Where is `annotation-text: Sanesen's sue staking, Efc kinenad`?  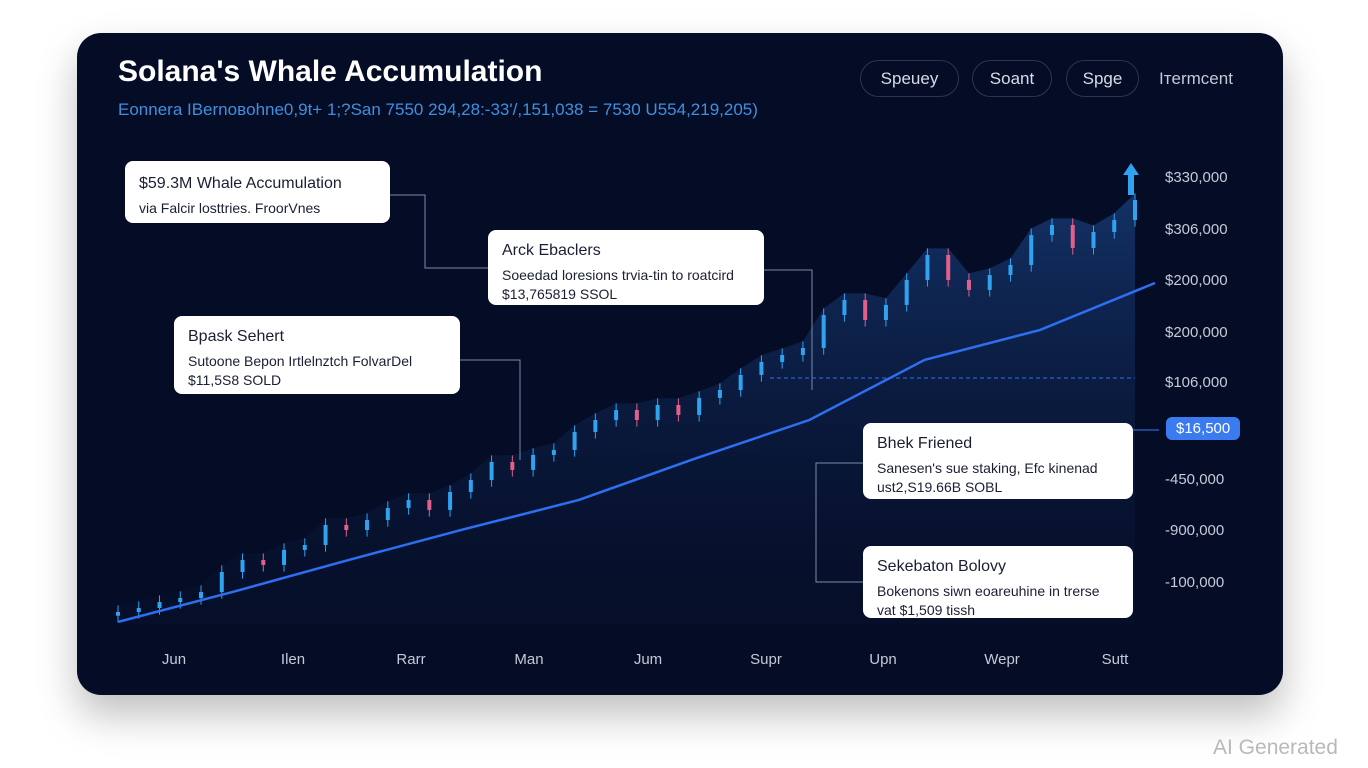 annotation-text: Sanesen's sue staking, Efc kinenad is located at coordinates (987, 468).